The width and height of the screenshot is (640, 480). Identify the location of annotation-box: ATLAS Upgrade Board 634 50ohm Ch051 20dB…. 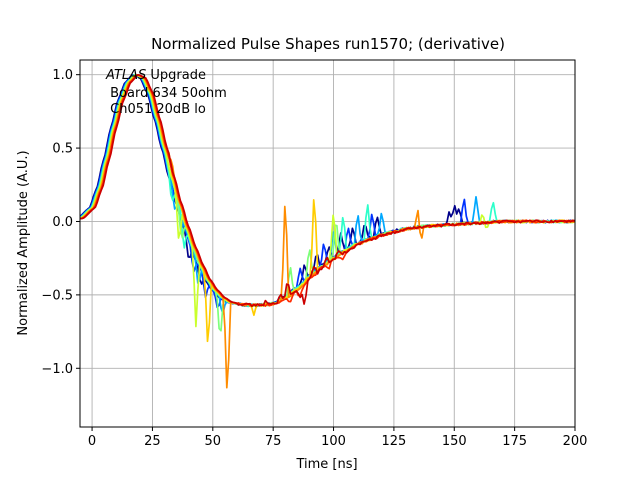
(166, 92).